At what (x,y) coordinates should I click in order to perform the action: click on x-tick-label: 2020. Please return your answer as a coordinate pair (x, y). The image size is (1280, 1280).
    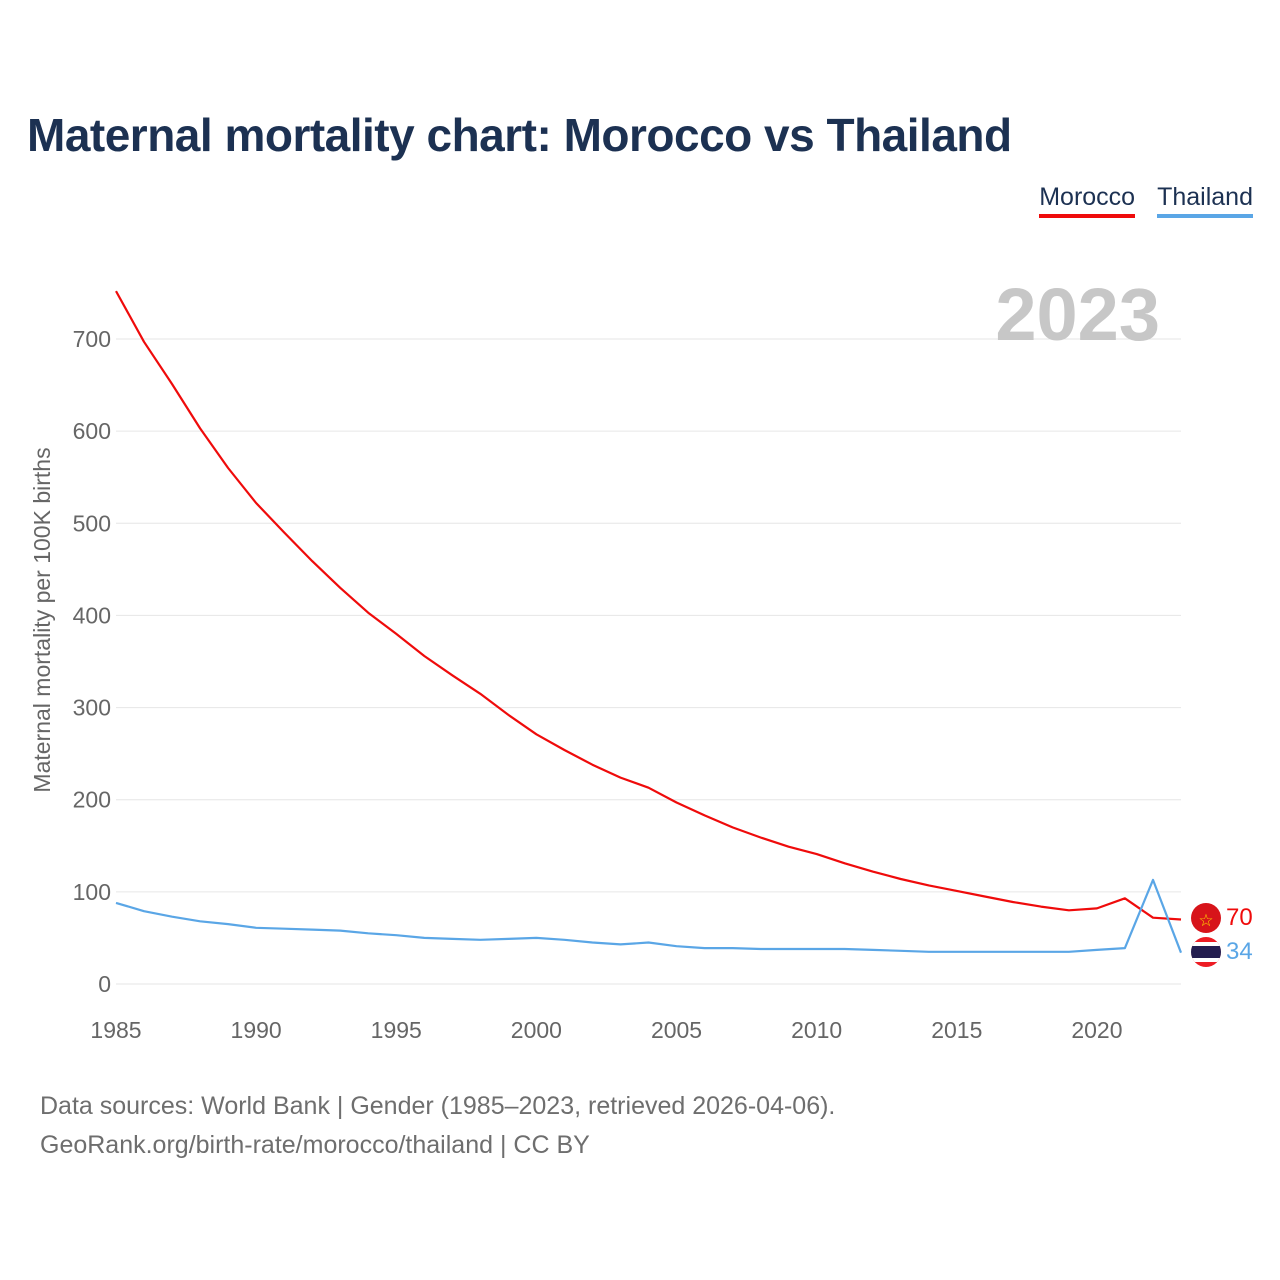
    Looking at the image, I should click on (1096, 1030).